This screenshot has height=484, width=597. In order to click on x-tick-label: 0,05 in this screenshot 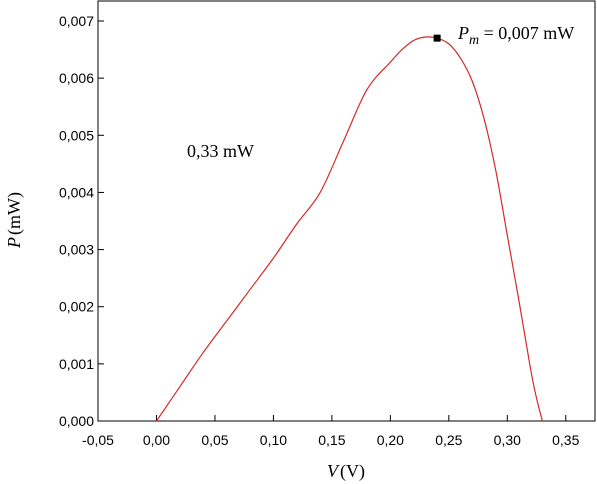, I will do `click(214, 440)`.